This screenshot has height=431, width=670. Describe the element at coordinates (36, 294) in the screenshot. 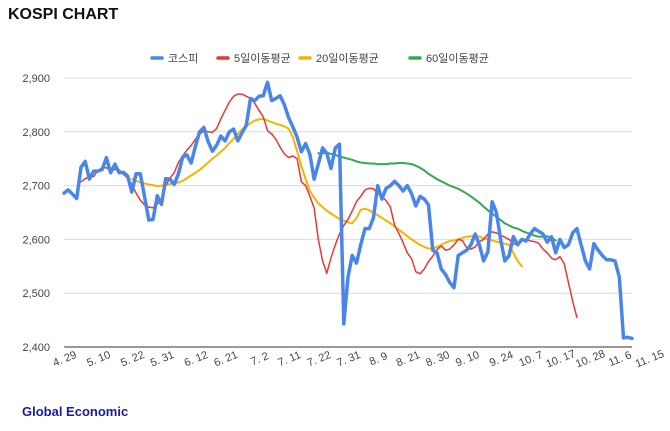

I see `y-tick-label: 2,500` at that location.